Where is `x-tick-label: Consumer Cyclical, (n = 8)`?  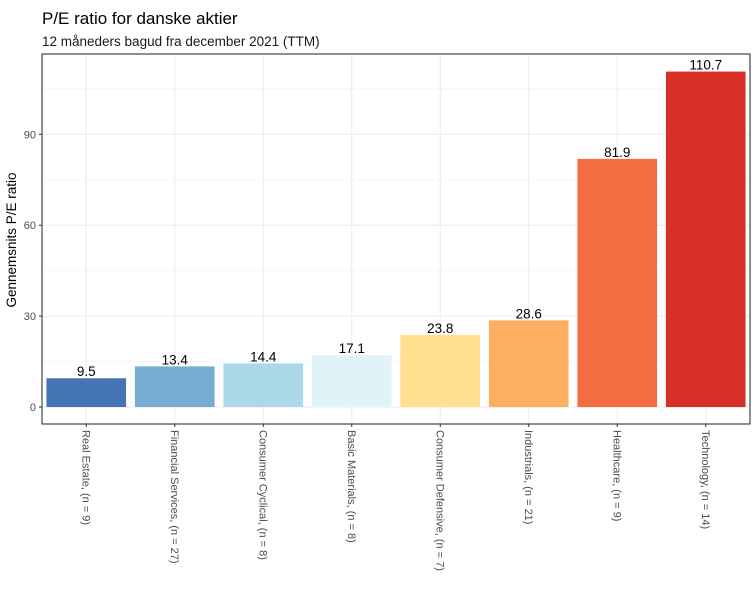 x-tick-label: Consumer Cyclical, (n = 8) is located at coordinates (262, 495).